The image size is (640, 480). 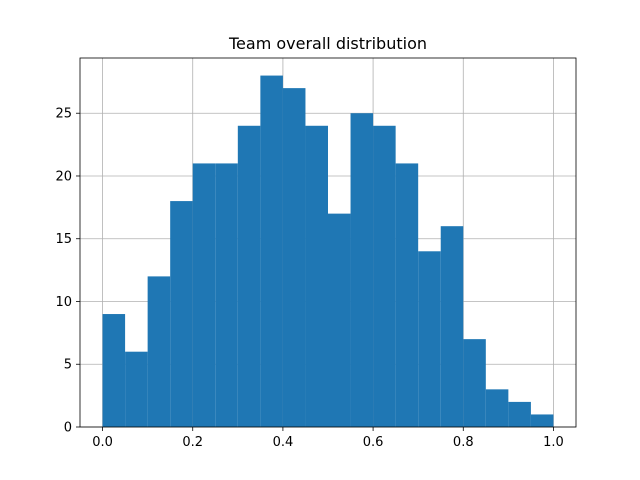 I want to click on y-tick-label-1: 5, so click(x=68, y=365).